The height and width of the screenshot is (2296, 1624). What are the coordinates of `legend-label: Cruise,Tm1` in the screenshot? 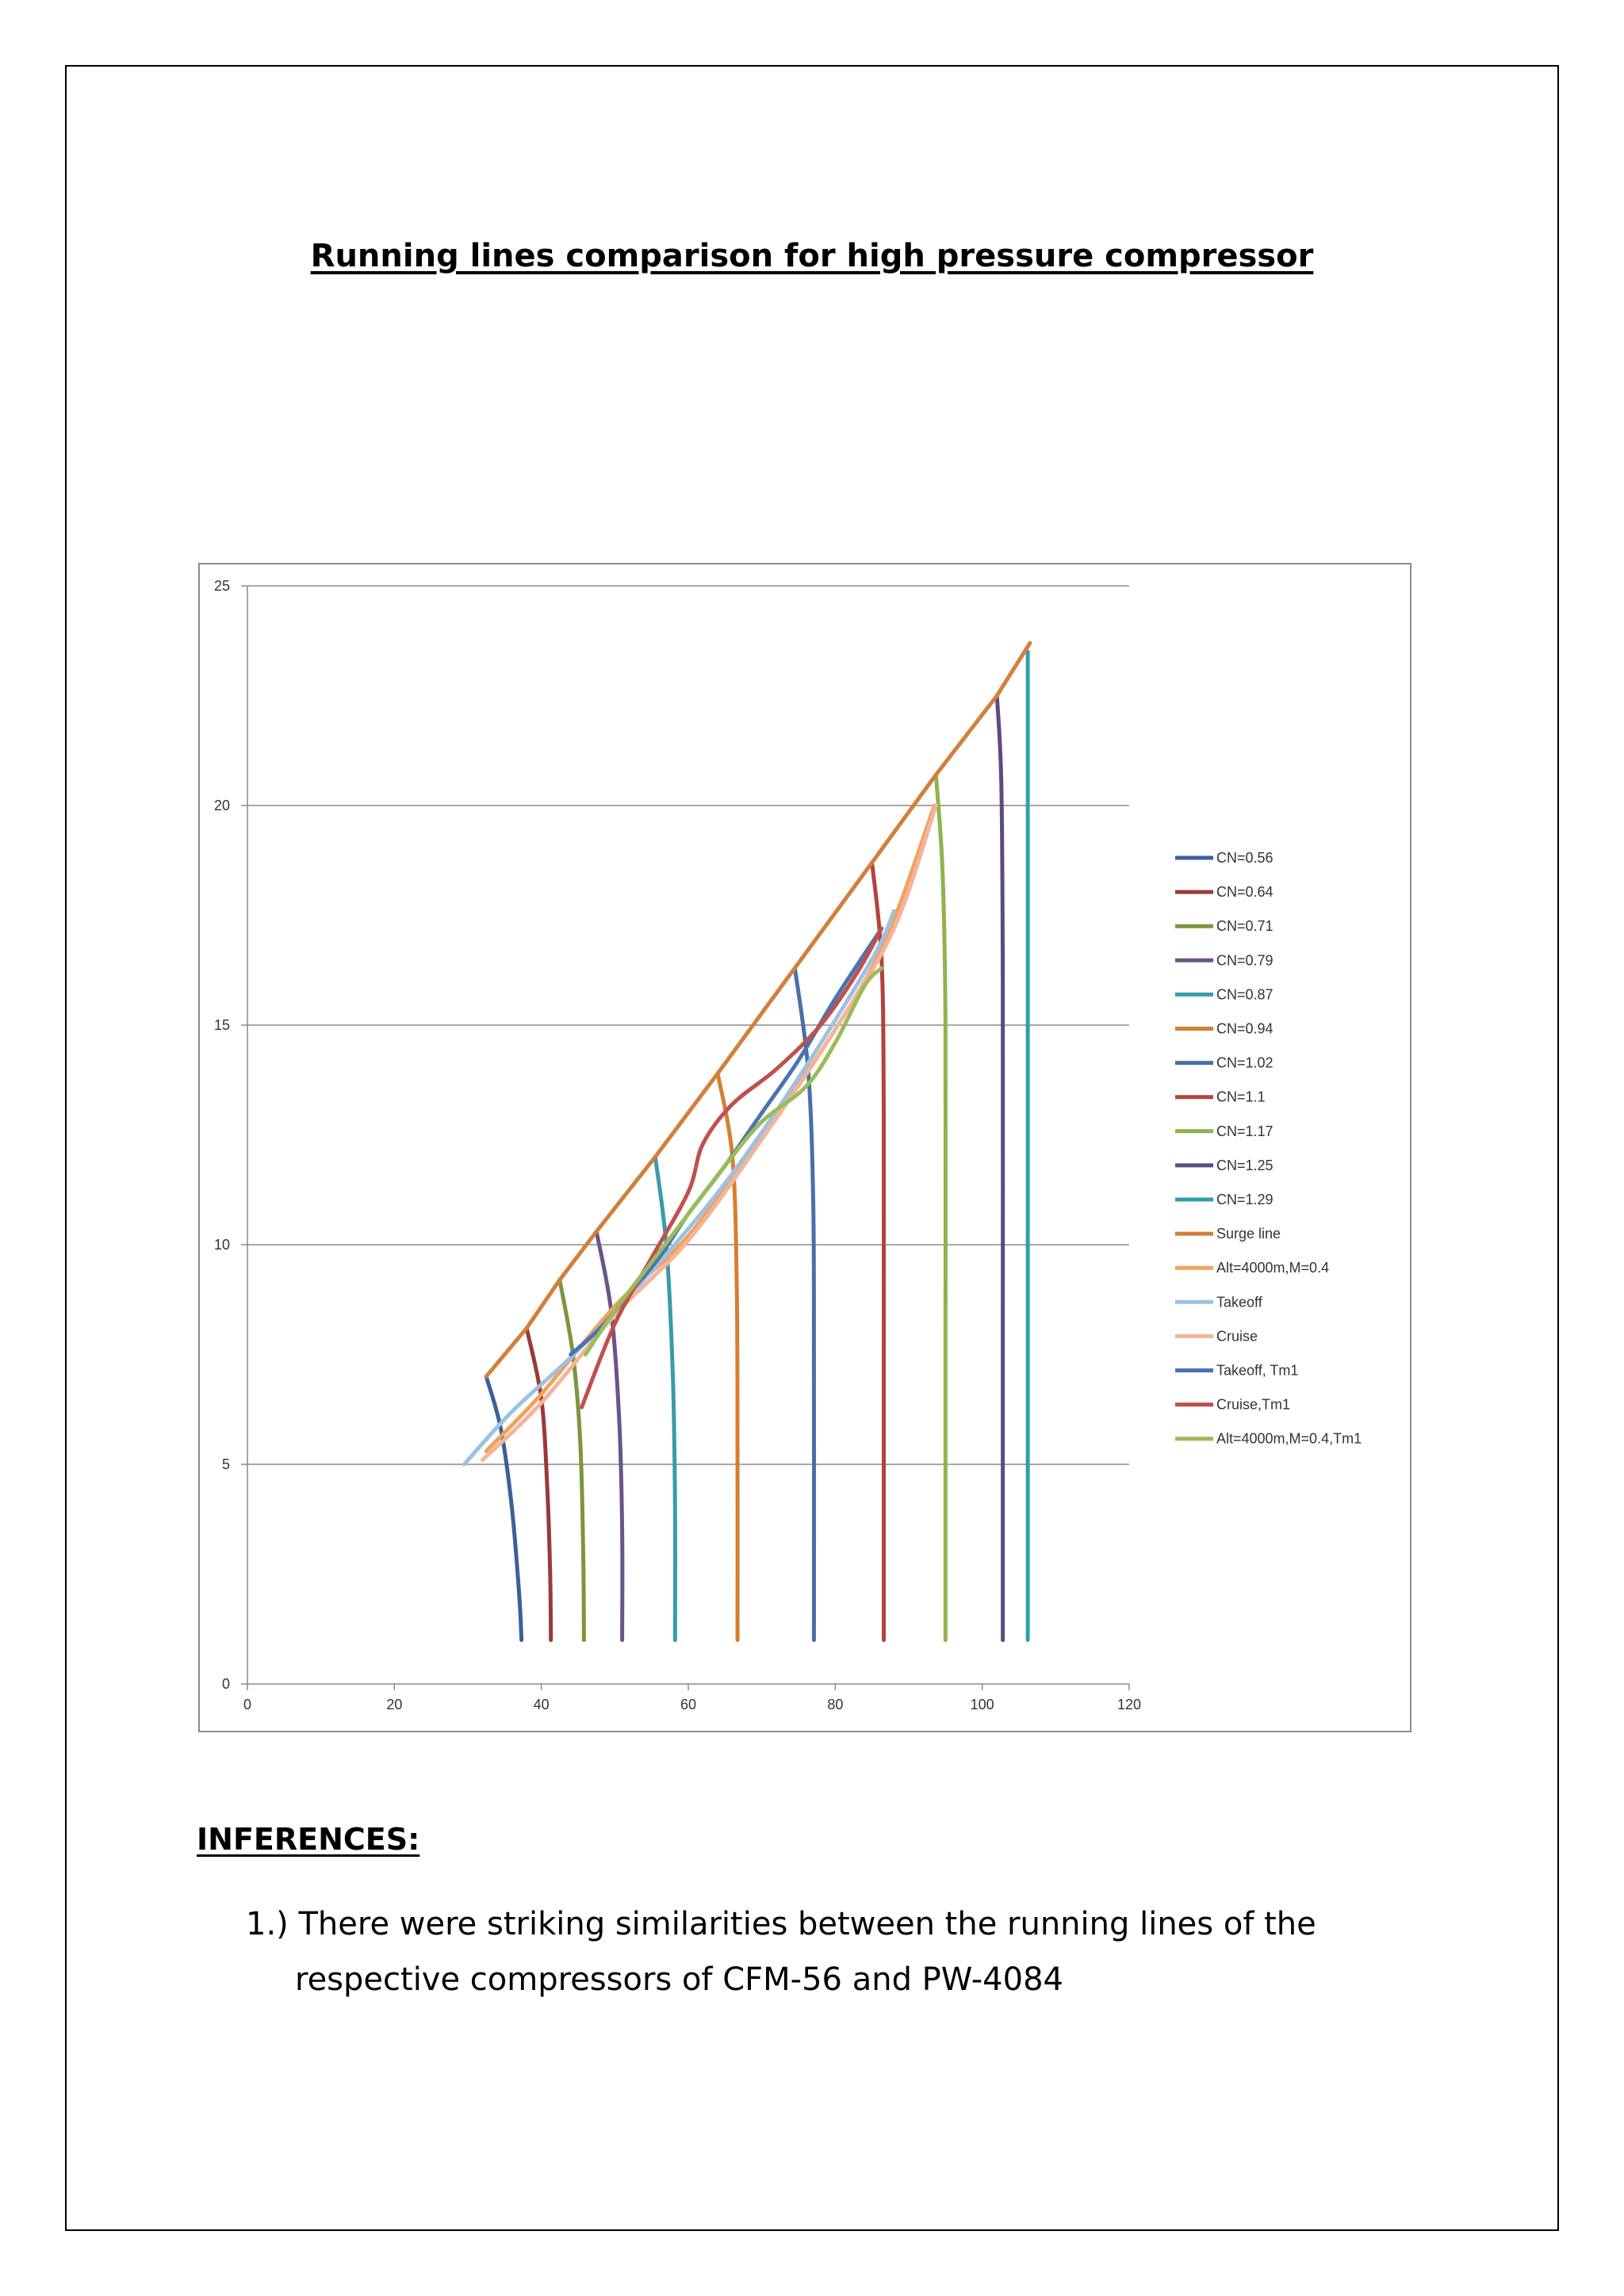 It's located at (1253, 1405).